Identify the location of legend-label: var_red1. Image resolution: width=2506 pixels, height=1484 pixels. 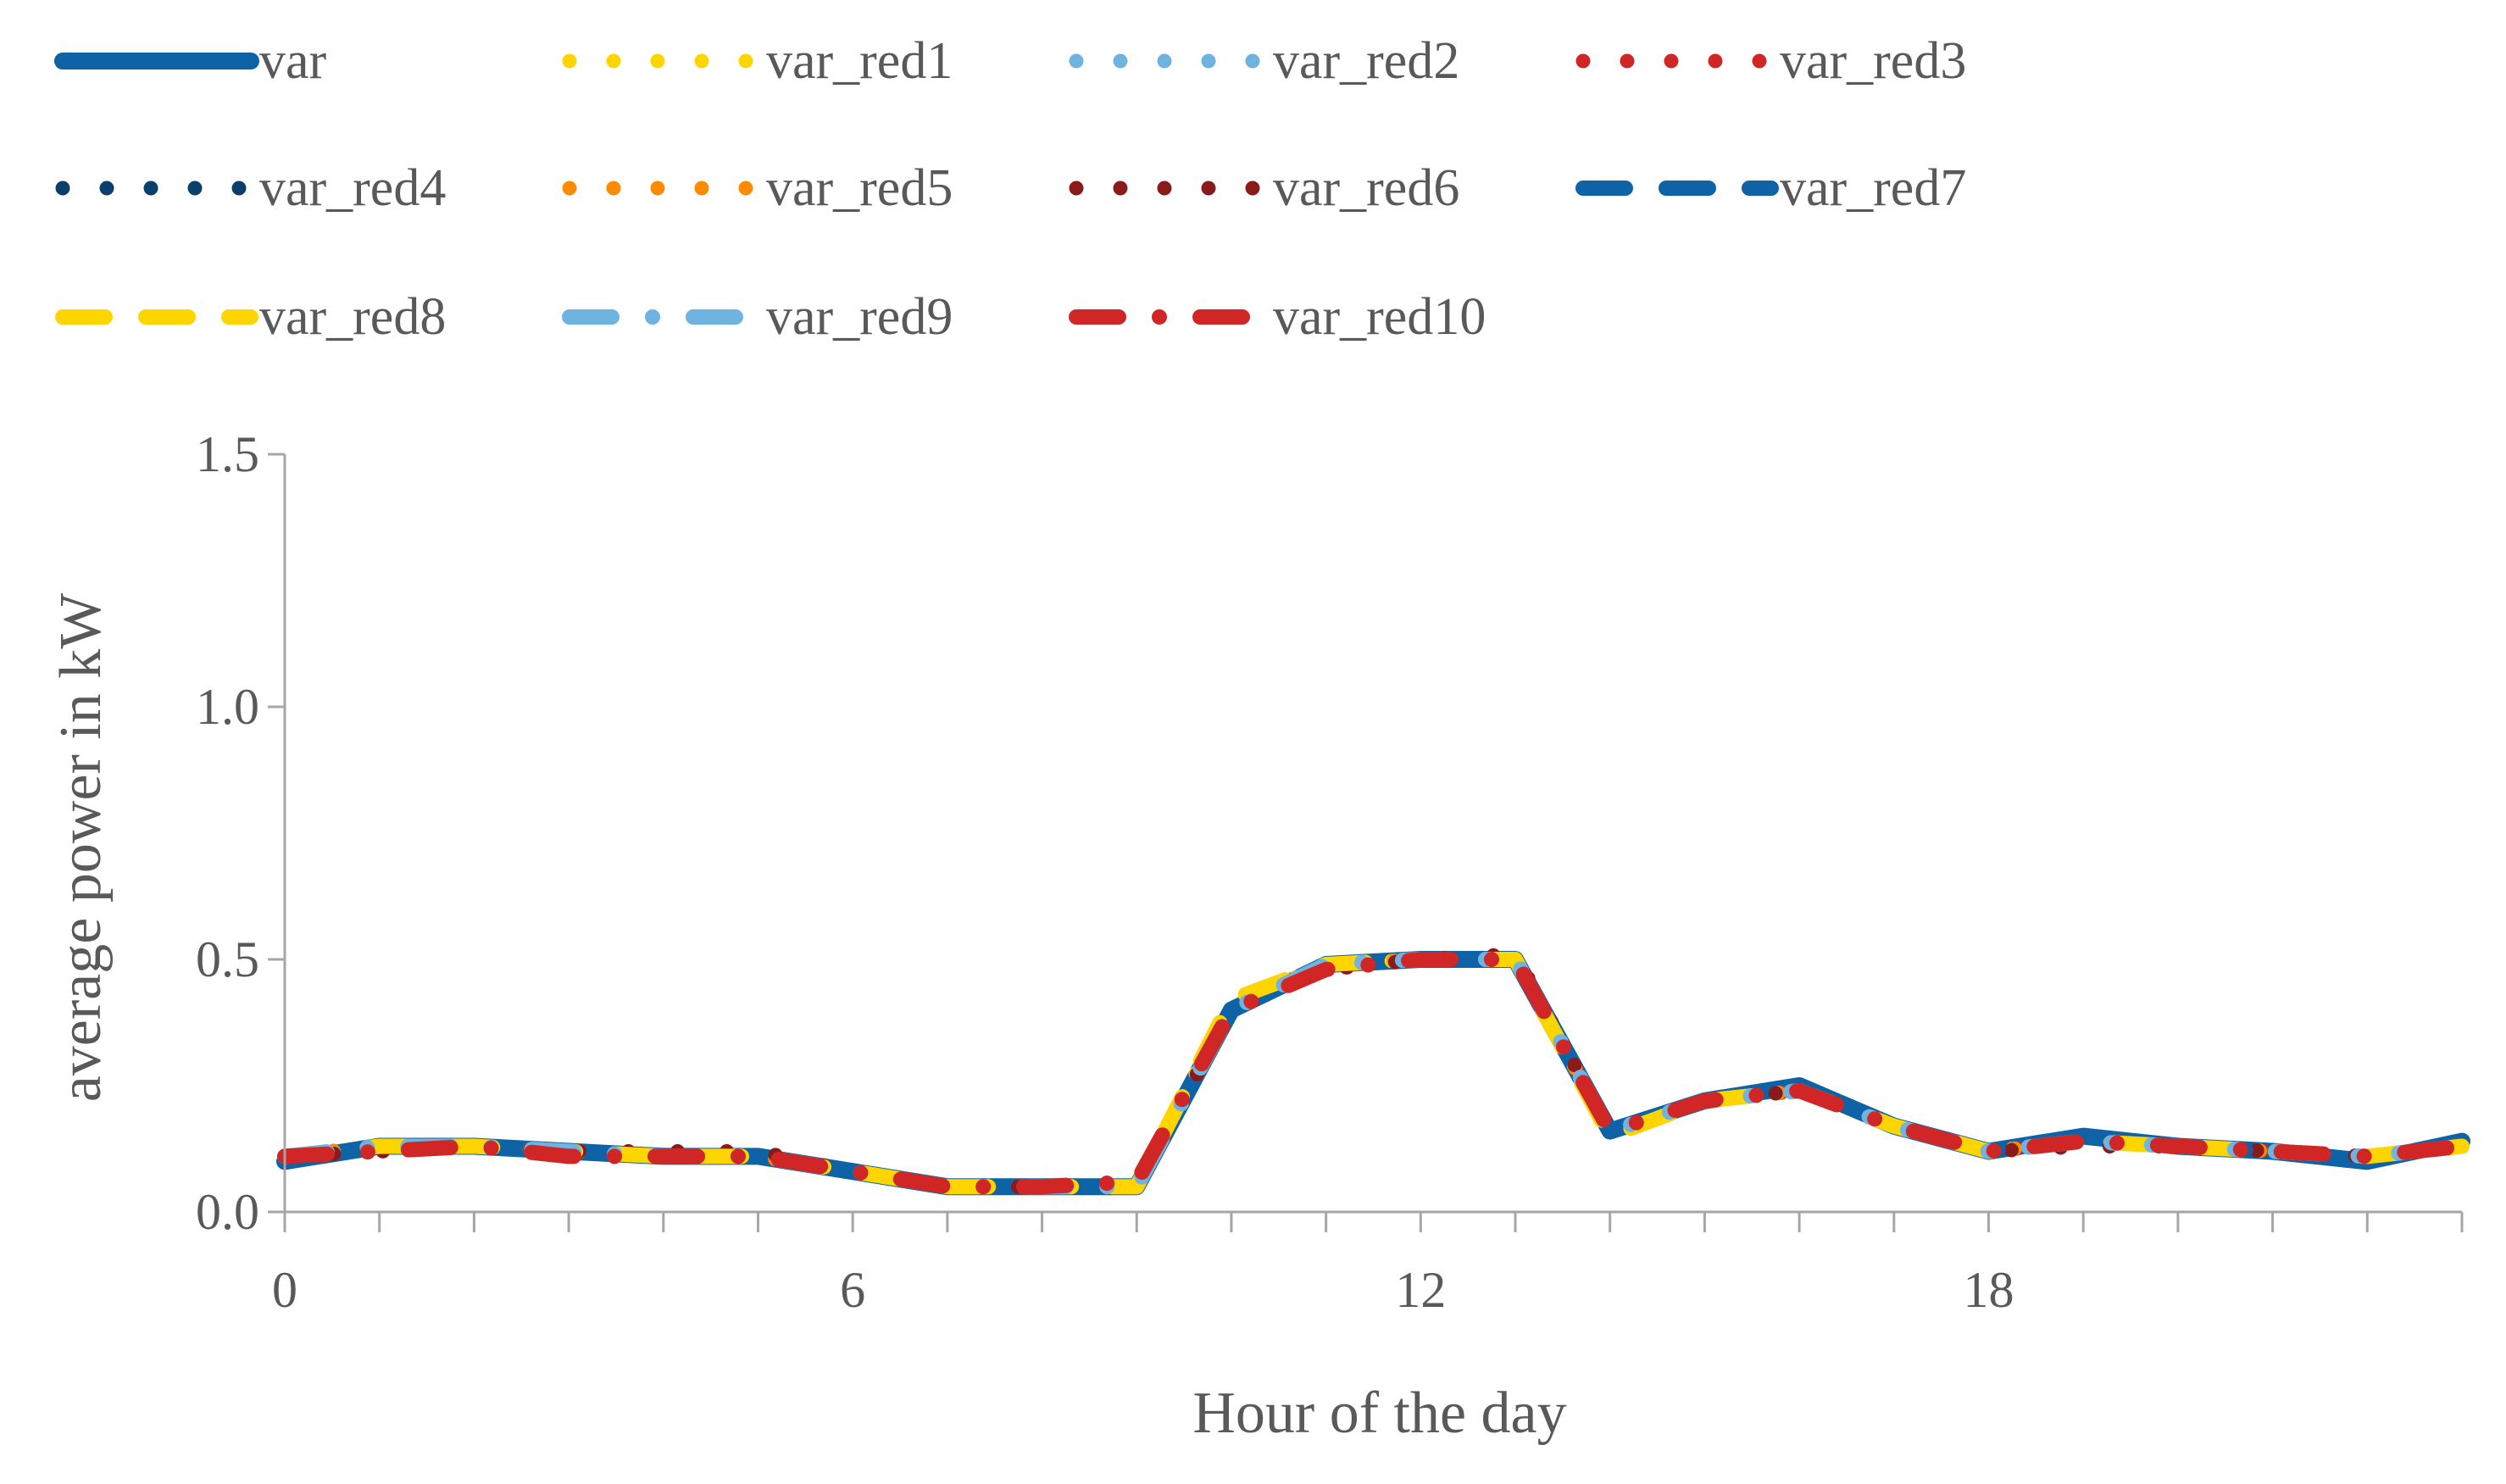
(859, 61).